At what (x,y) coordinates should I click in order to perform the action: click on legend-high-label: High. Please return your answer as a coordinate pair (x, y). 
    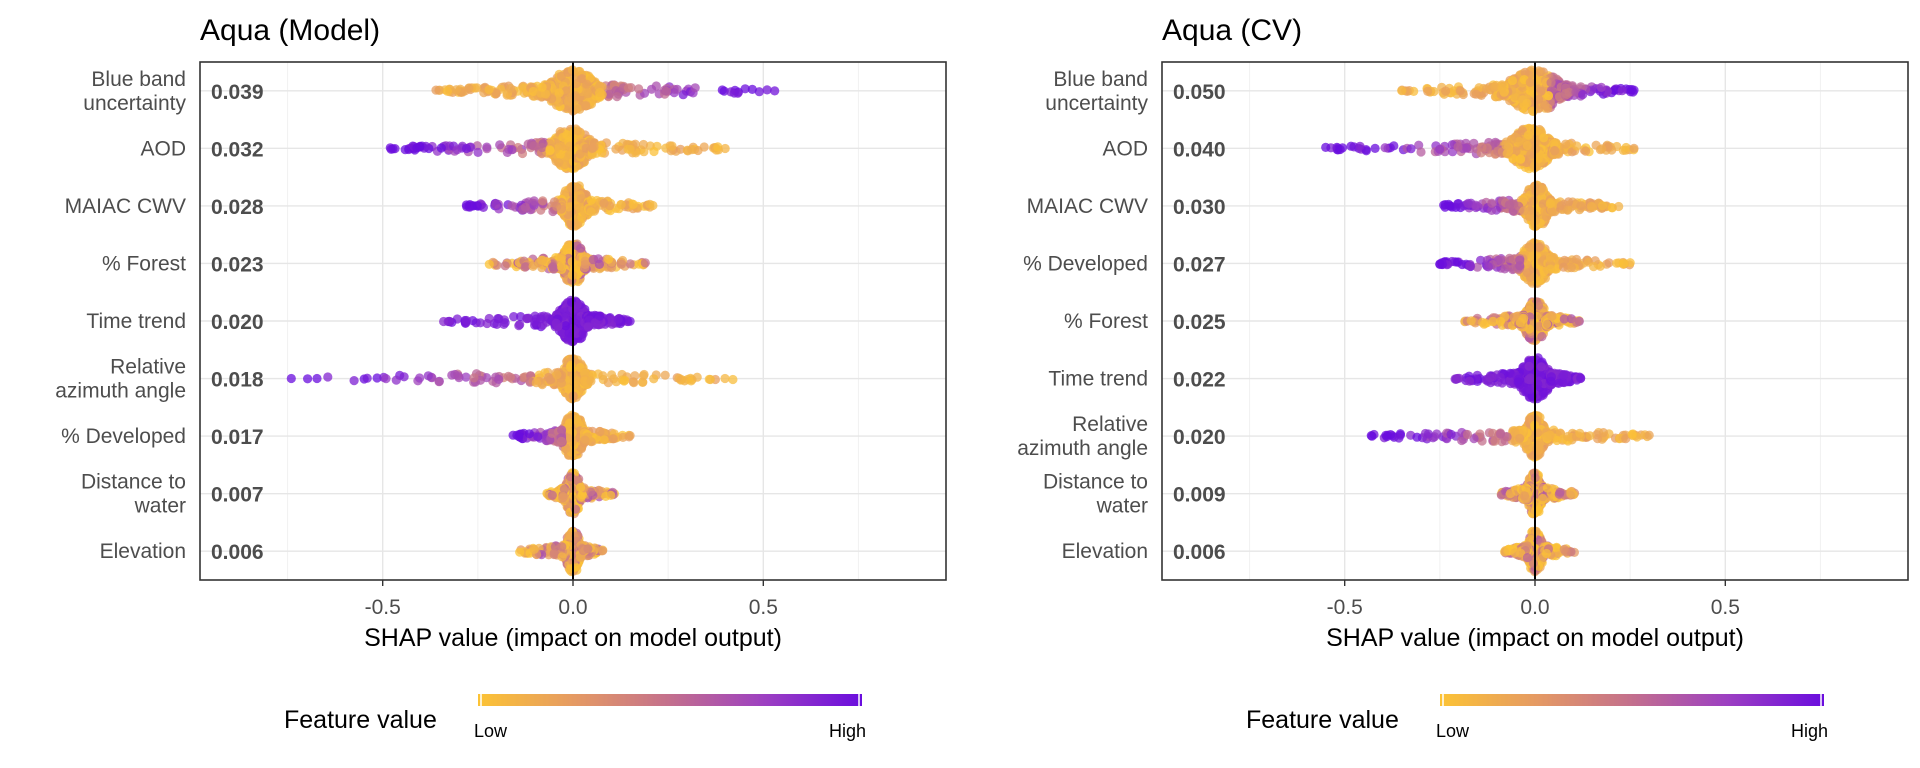
    Looking at the image, I should click on (847, 731).